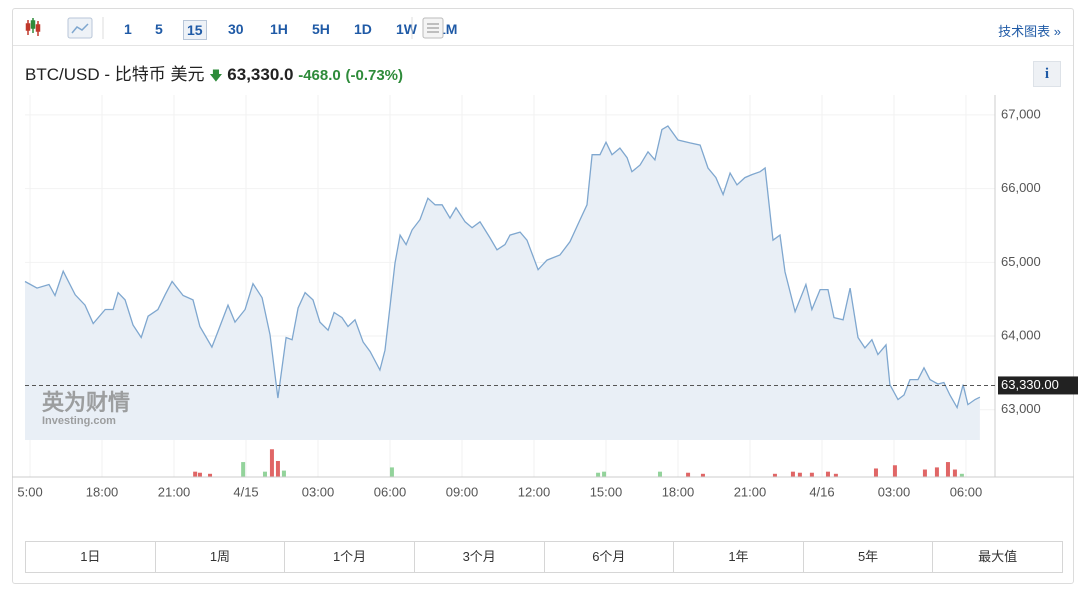 Image resolution: width=1080 pixels, height=590 pixels. Describe the element at coordinates (1030, 384) in the screenshot. I see `last-price-label: 63,330.00` at that location.